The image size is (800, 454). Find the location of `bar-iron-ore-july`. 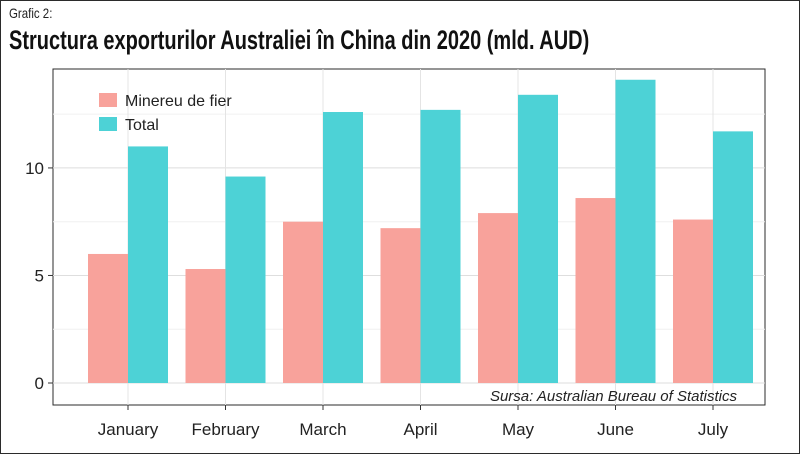

bar-iron-ore-july is located at coordinates (693, 301).